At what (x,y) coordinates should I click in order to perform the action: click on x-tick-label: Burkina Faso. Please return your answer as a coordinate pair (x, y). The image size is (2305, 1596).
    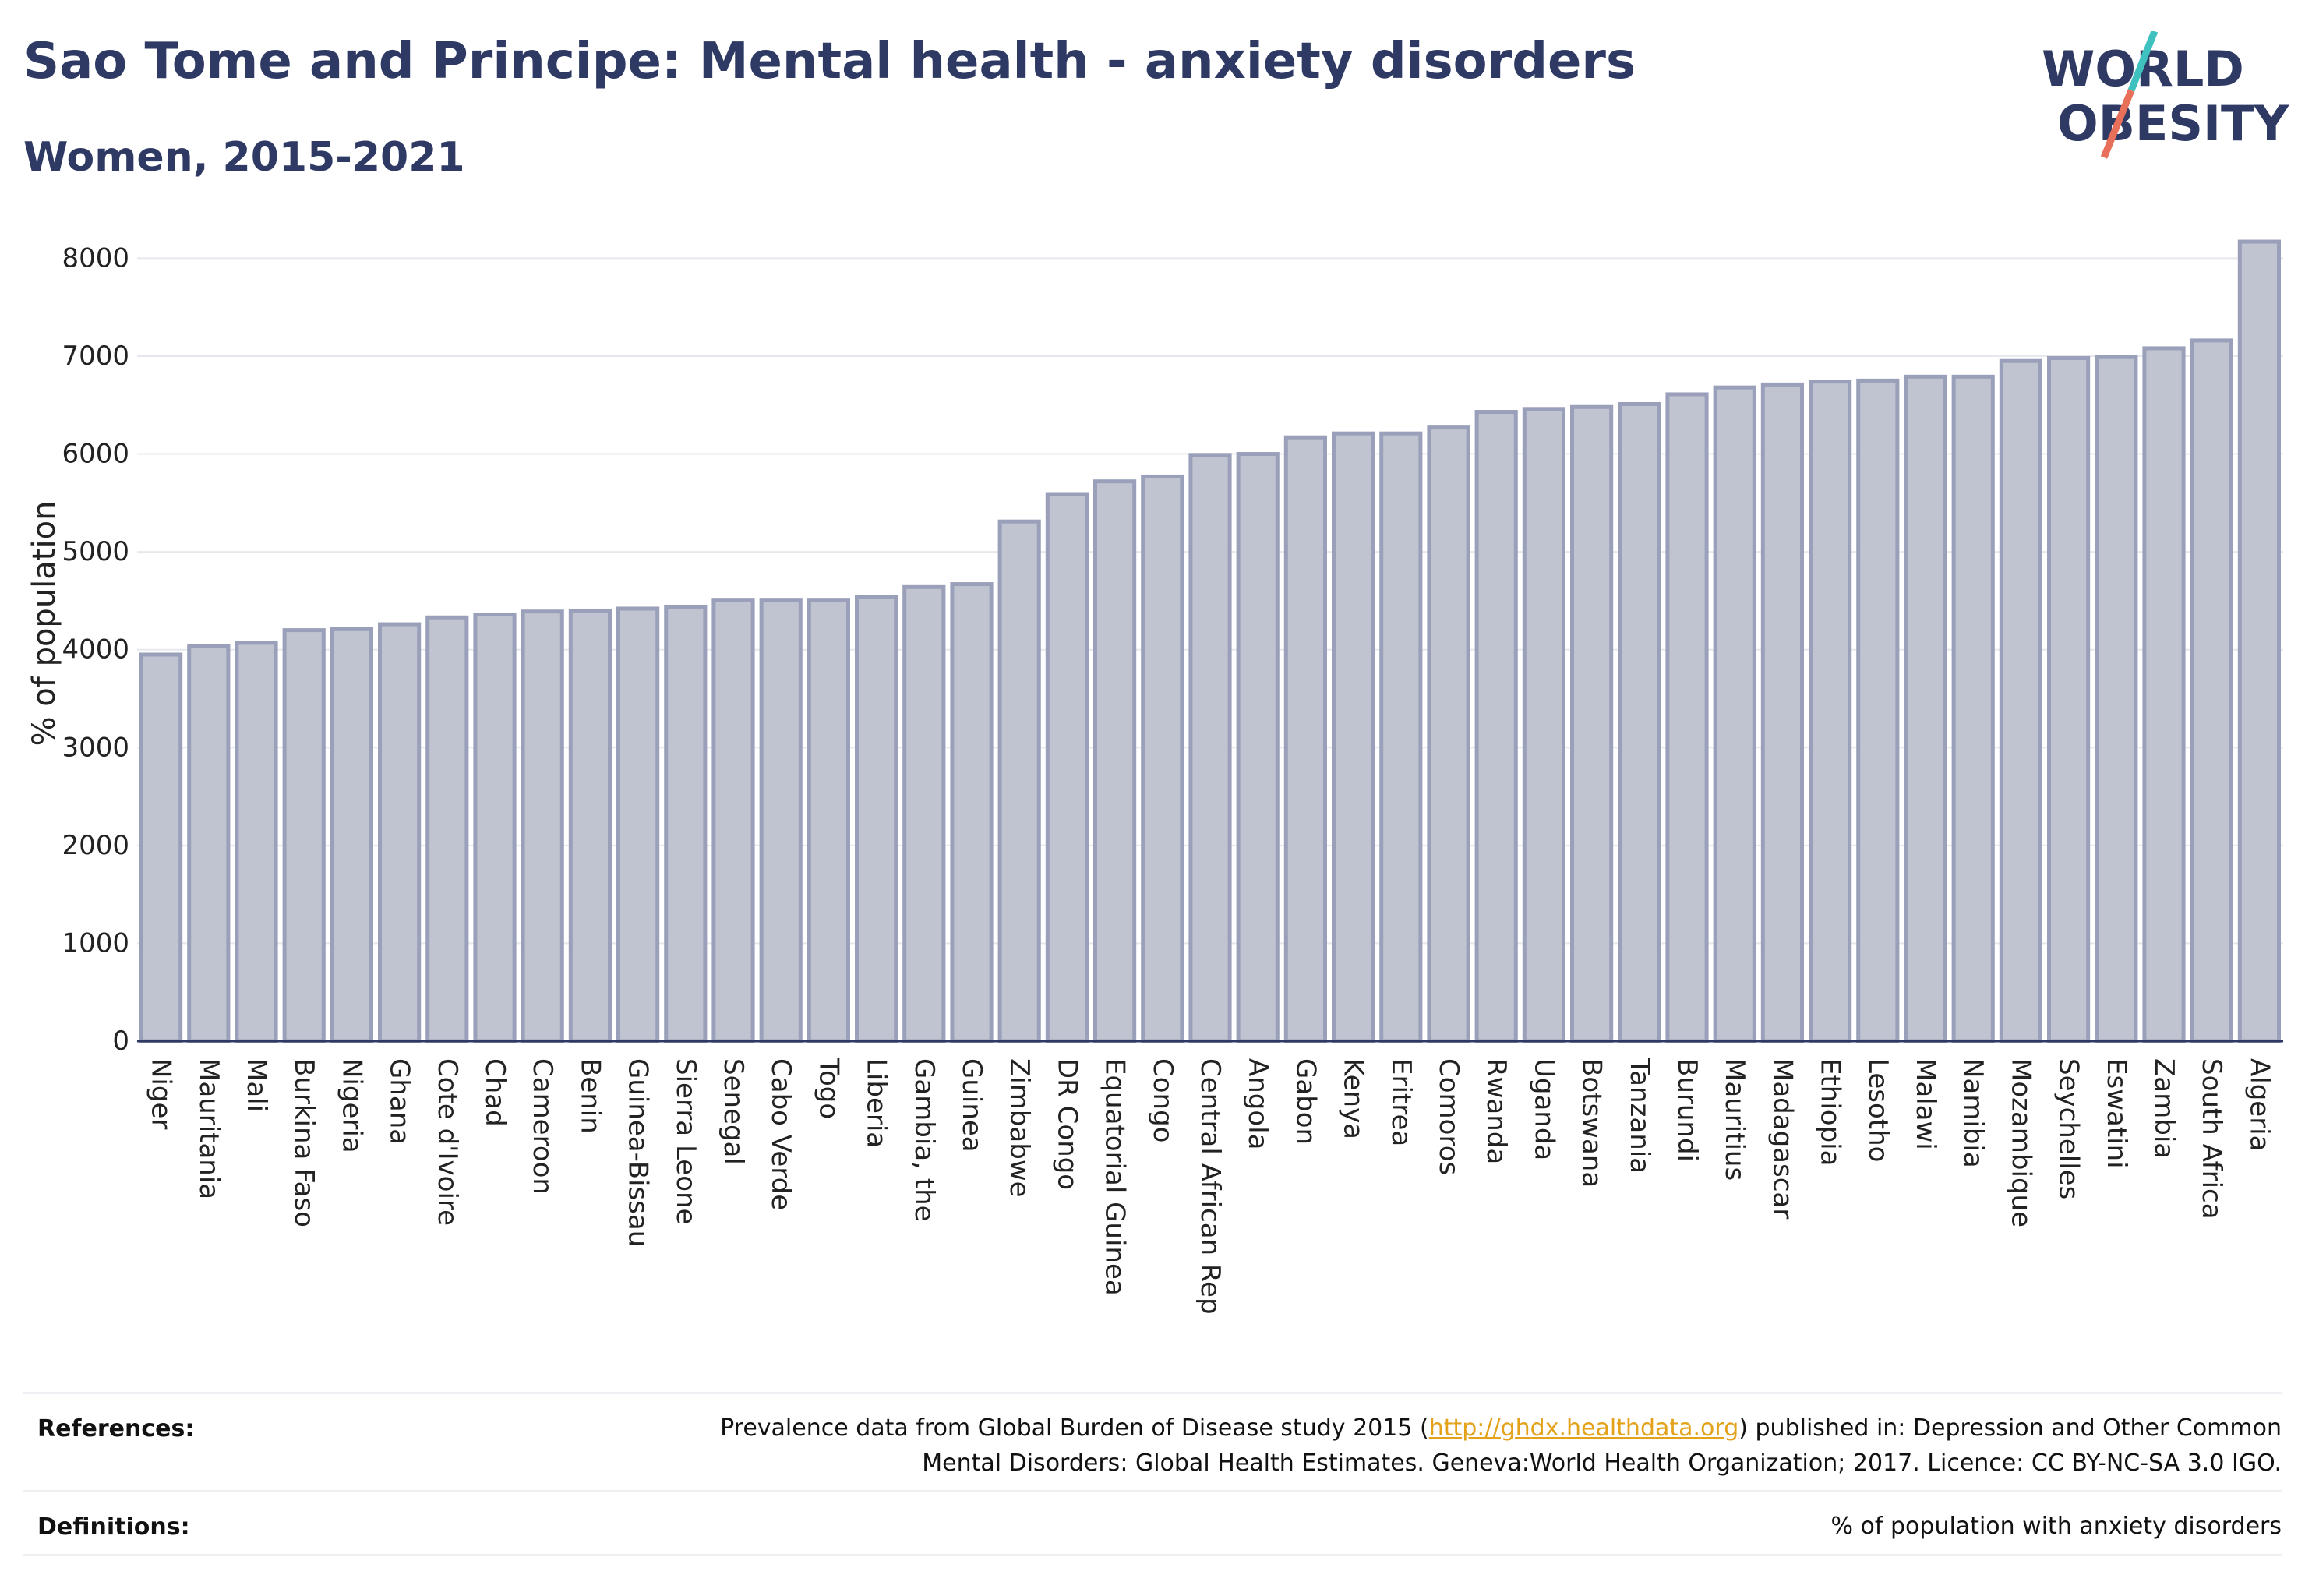
    Looking at the image, I should click on (303, 1142).